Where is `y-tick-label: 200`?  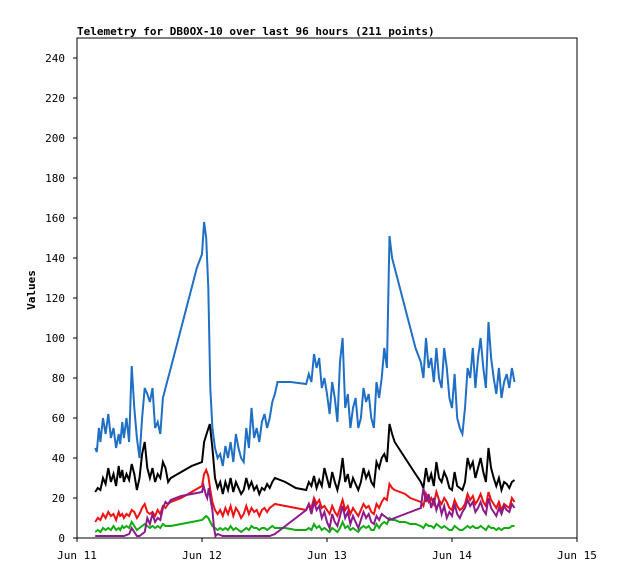
y-tick-label: 200 is located at coordinates (55, 138).